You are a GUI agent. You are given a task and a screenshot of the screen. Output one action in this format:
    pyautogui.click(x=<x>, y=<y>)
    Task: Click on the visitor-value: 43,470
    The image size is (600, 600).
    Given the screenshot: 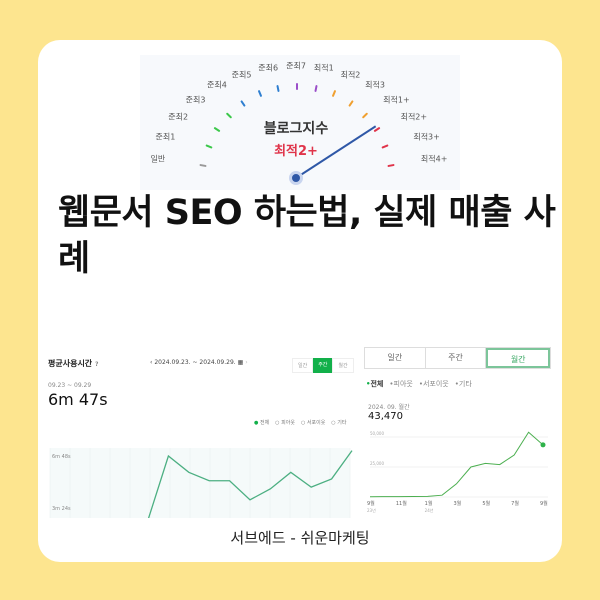 What is the action you would take?
    pyautogui.click(x=385, y=416)
    